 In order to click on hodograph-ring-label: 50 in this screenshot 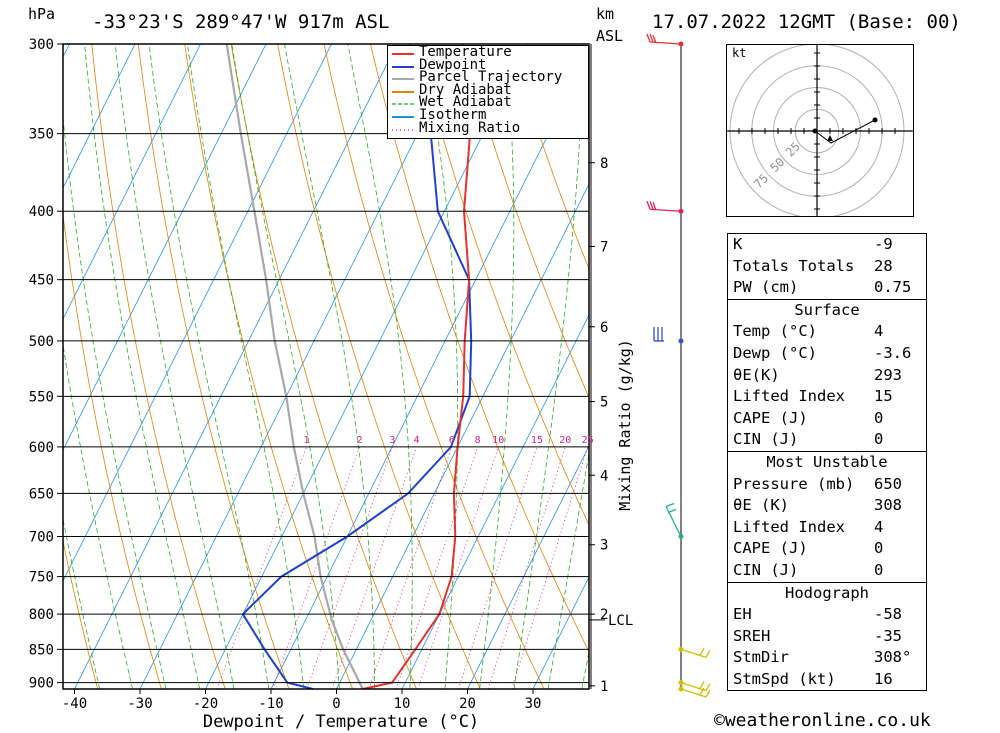, I will do `click(777, 165)`.